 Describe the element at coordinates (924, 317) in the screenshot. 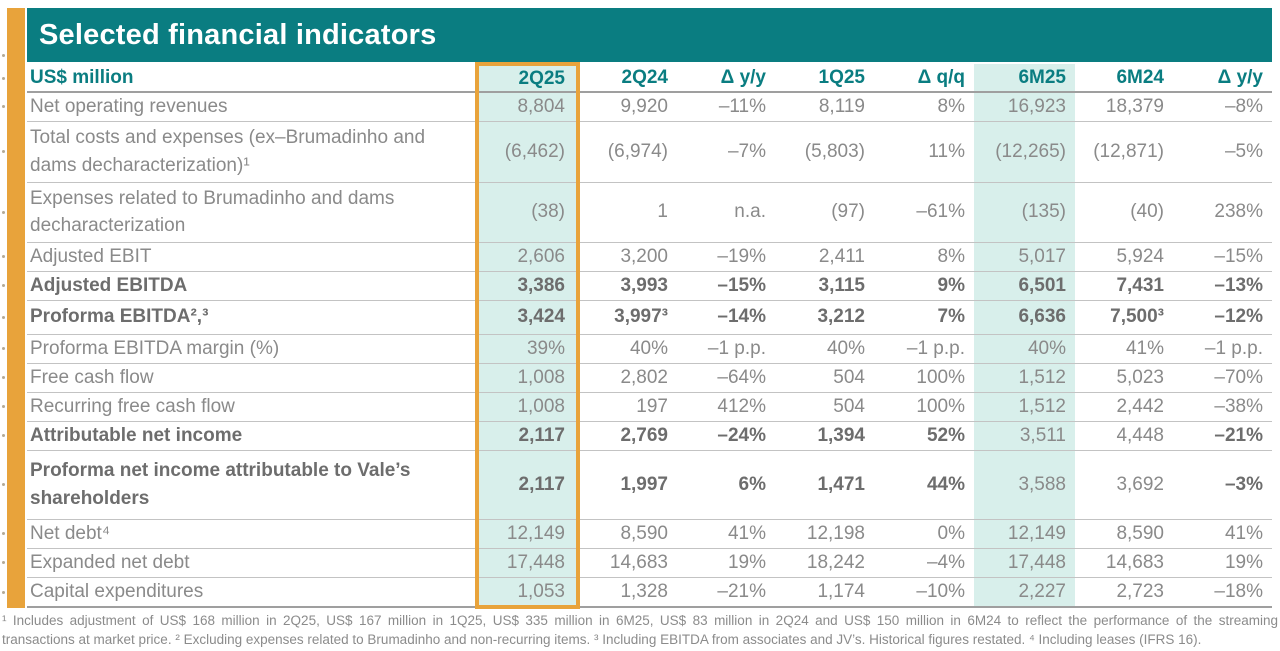

I see `cell-q-q: 7%` at that location.